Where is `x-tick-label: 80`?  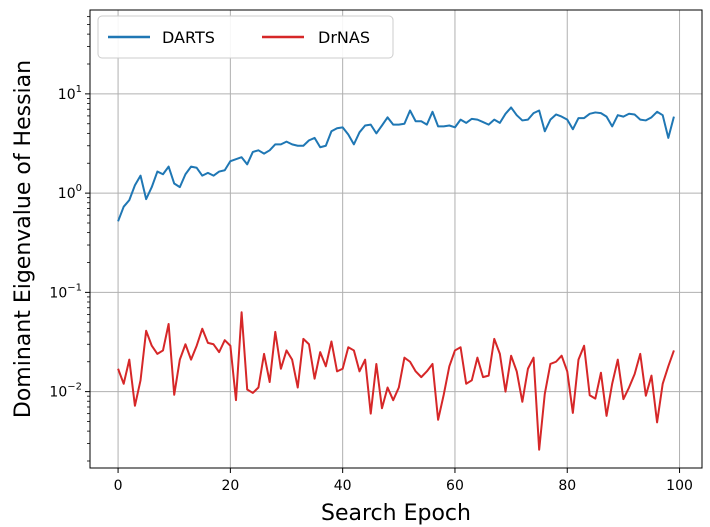
x-tick-label: 80 is located at coordinates (567, 486).